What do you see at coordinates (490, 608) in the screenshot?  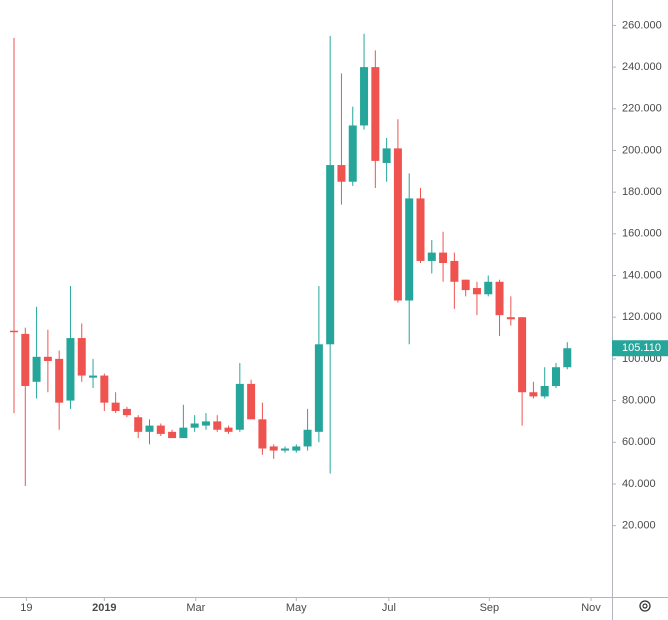 I see `x-tick-label: Sep` at bounding box center [490, 608].